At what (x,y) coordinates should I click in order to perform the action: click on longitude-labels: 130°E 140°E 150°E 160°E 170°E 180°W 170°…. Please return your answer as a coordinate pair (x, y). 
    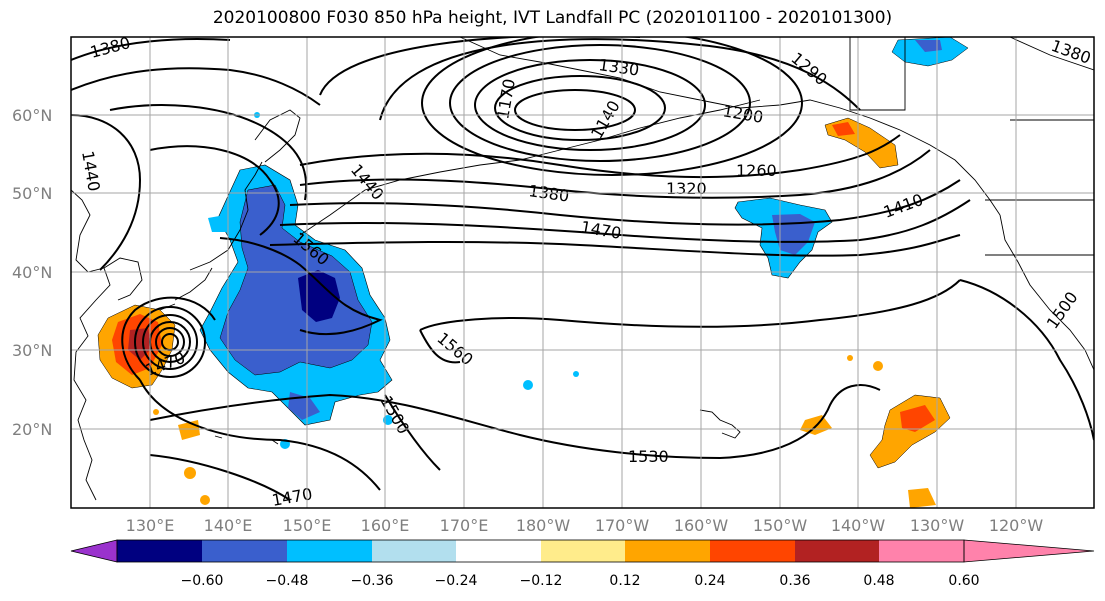
    Looking at the image, I should click on (585, 525).